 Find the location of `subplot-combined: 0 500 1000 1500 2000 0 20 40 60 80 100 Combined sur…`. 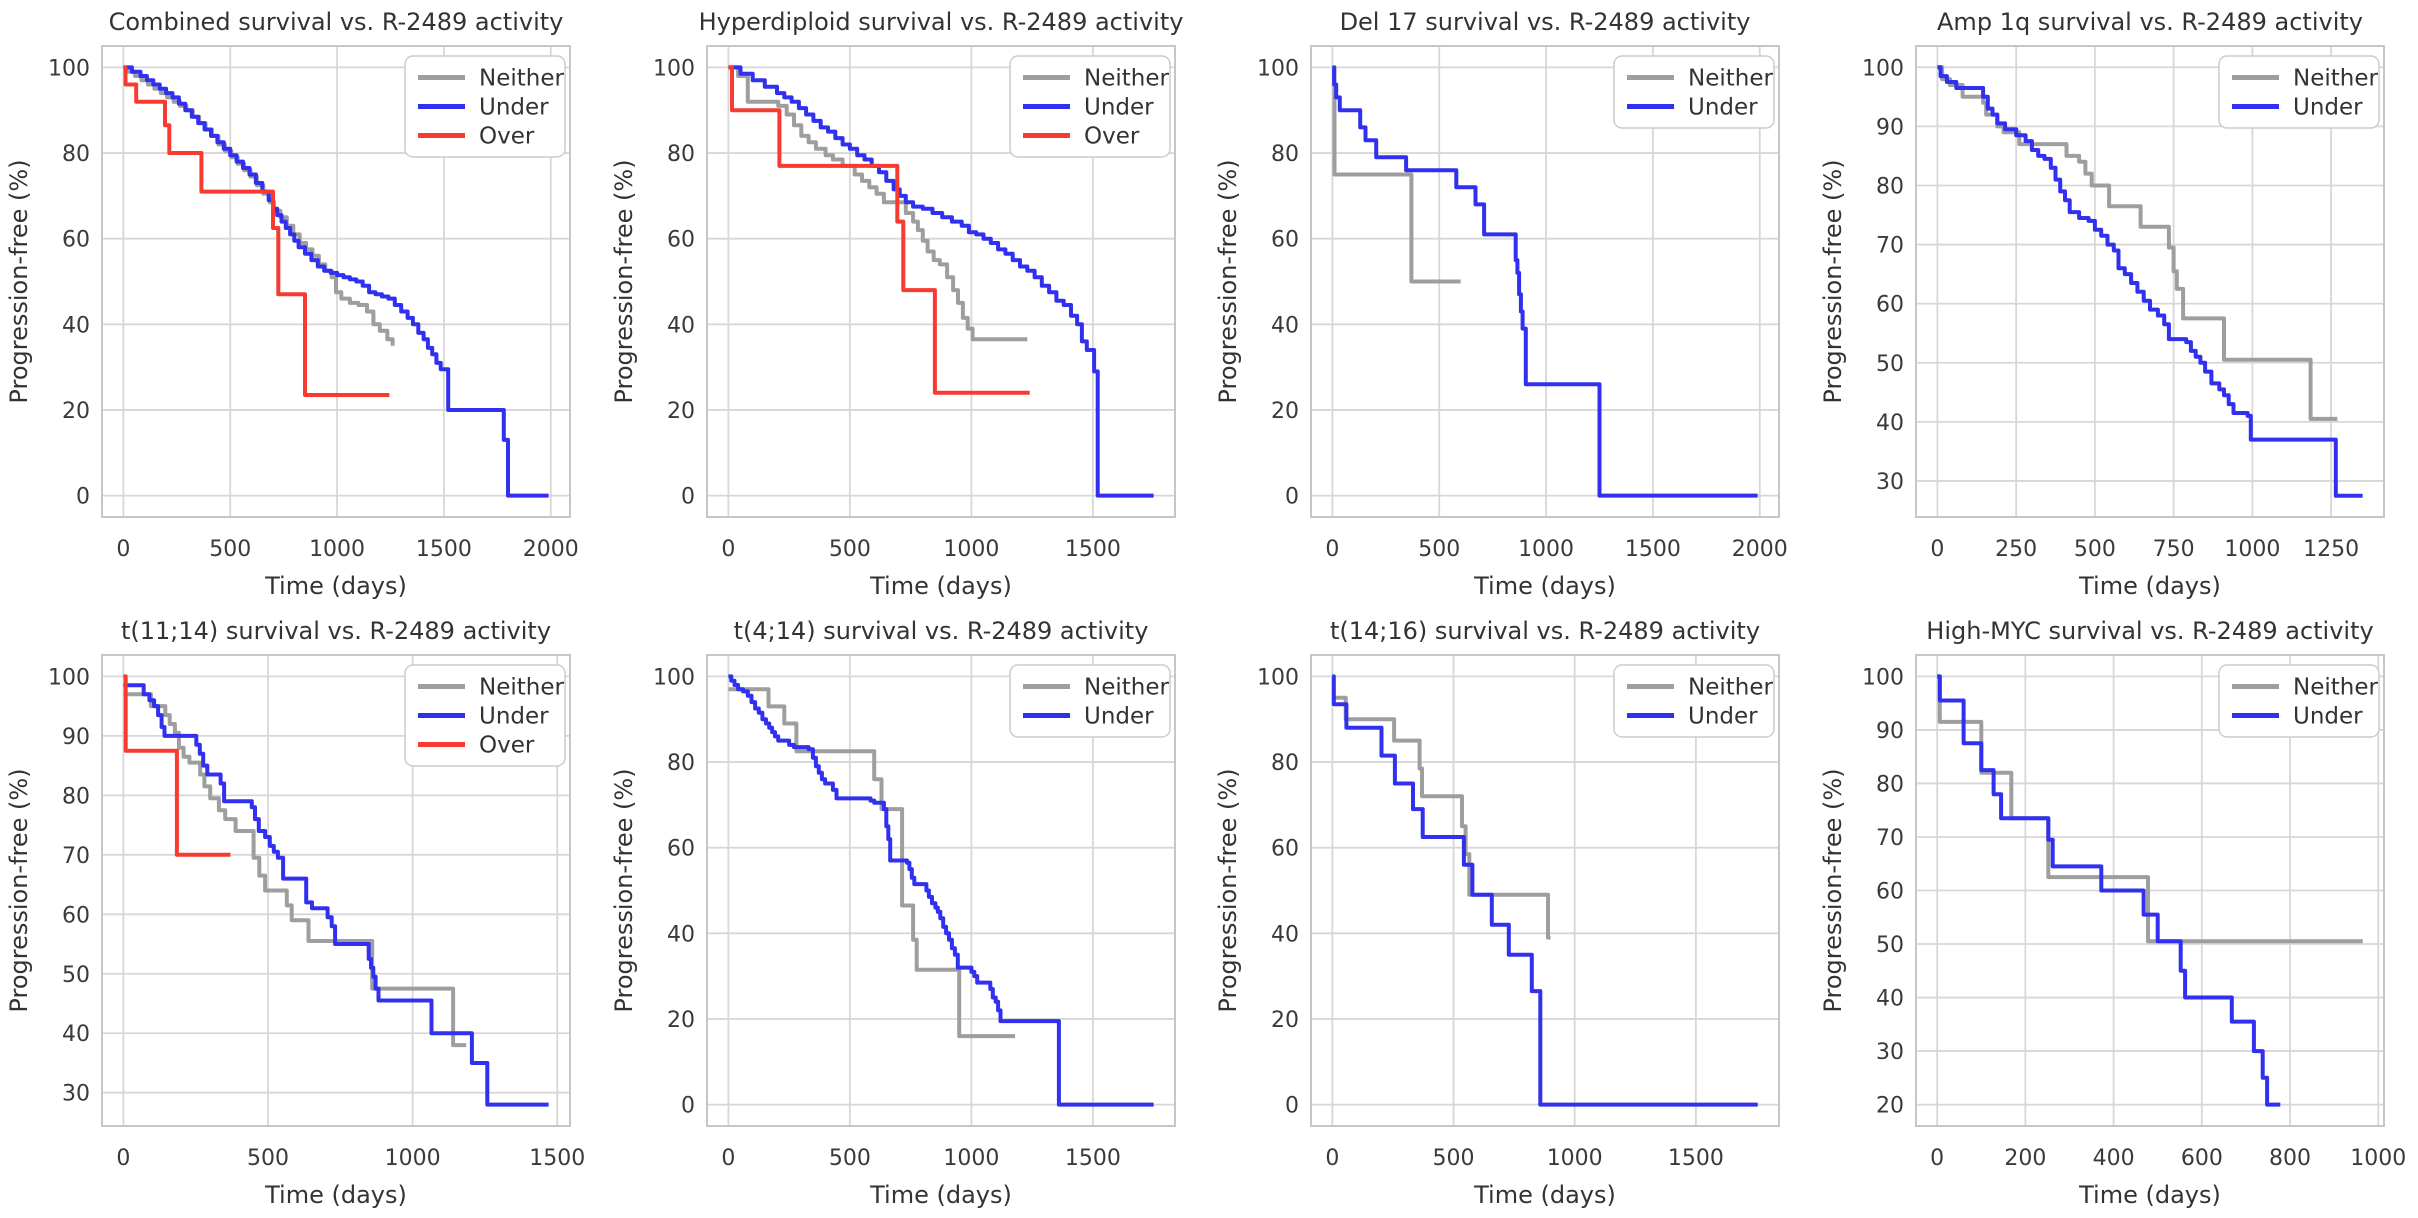

subplot-combined: 0 500 1000 1500 2000 0 20 40 60 80 100 Combined sur… is located at coordinates (302, 304).